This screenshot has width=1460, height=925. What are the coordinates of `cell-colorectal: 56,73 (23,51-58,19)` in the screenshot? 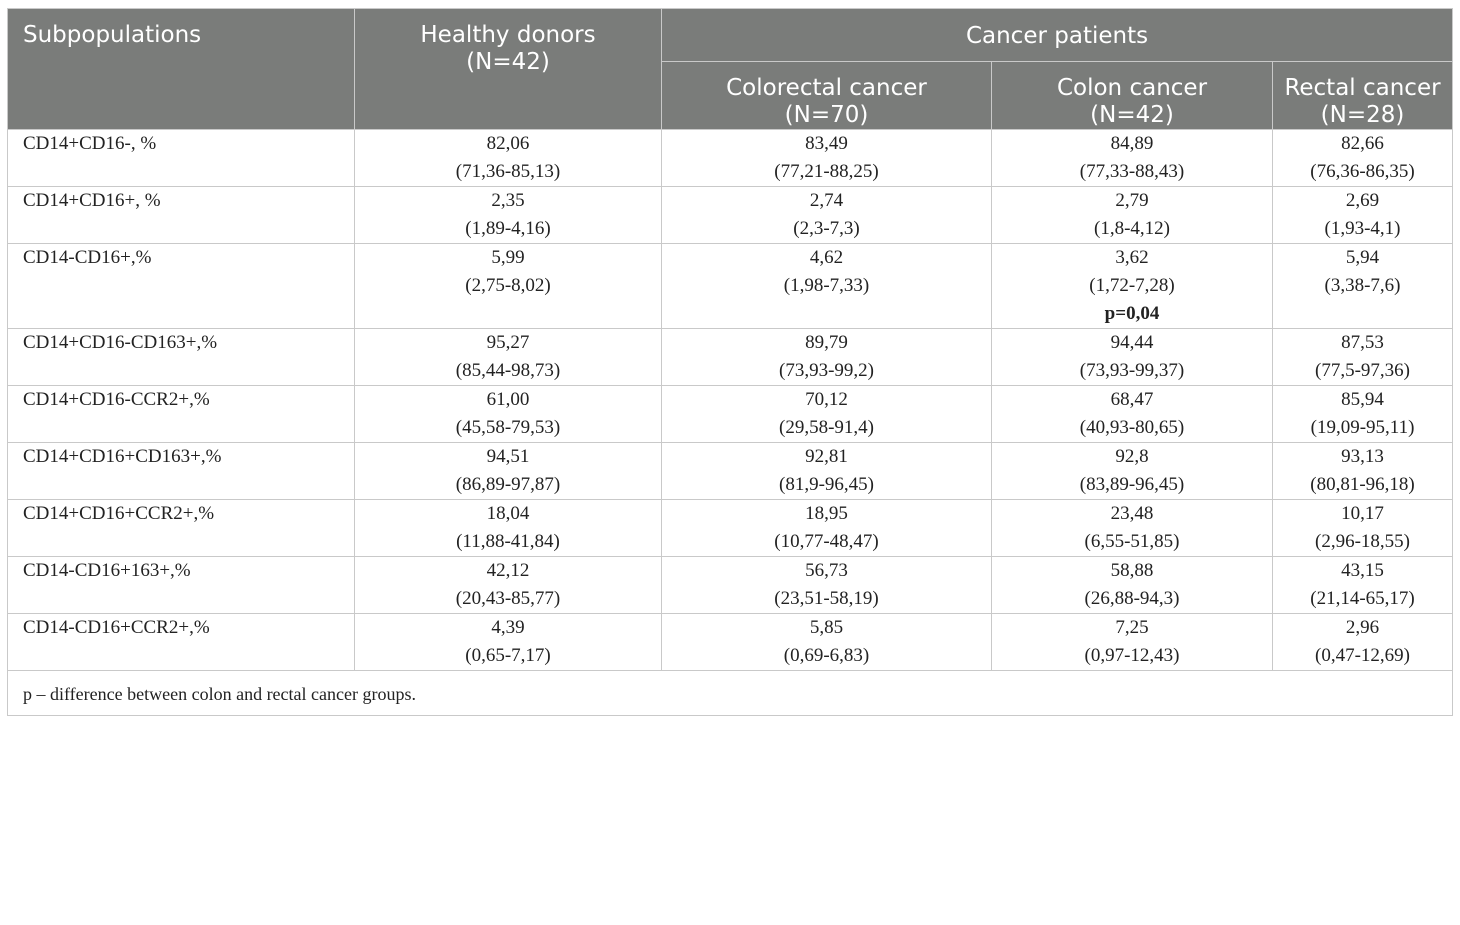 It's located at (826, 585).